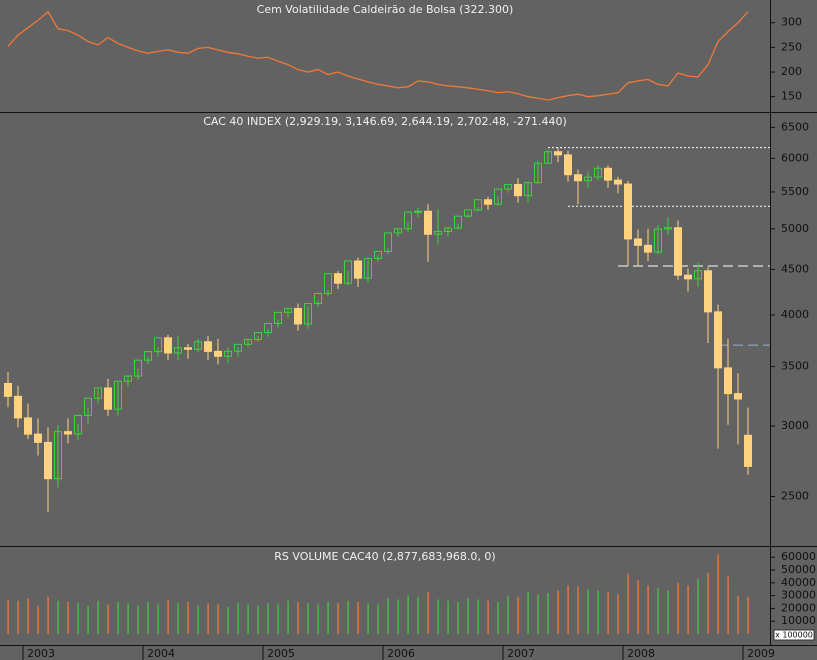 This screenshot has width=817, height=660. Describe the element at coordinates (794, 635) in the screenshot. I see `unit-label: x 100000` at that location.